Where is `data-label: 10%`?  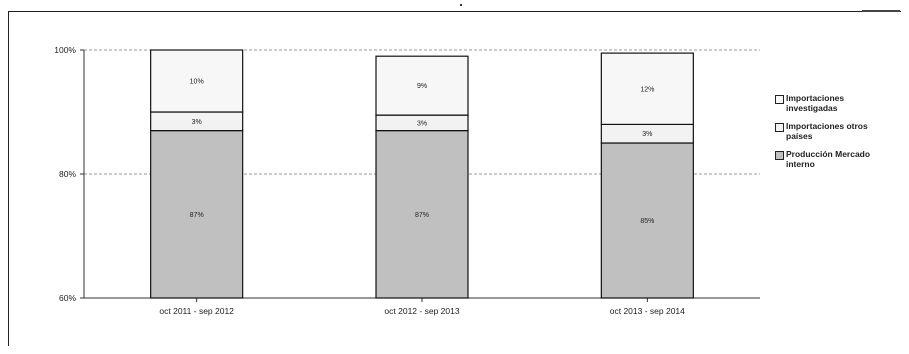
data-label: 10% is located at coordinates (197, 82).